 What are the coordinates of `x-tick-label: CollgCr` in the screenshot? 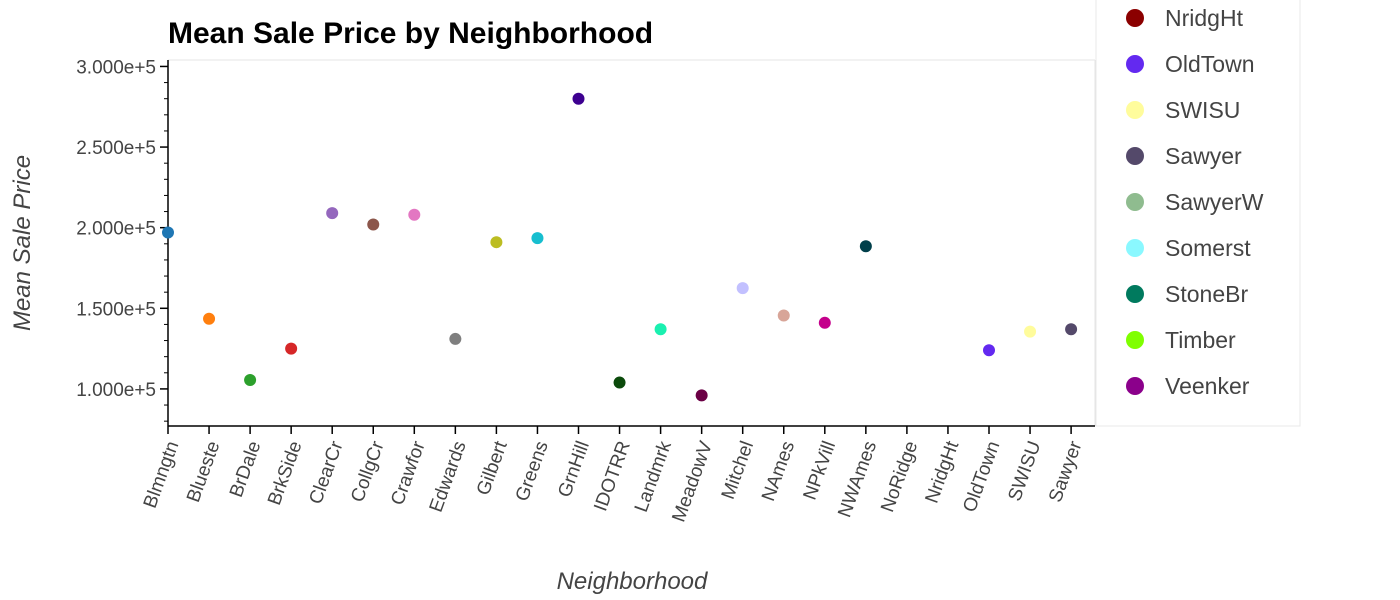 It's located at (368, 471).